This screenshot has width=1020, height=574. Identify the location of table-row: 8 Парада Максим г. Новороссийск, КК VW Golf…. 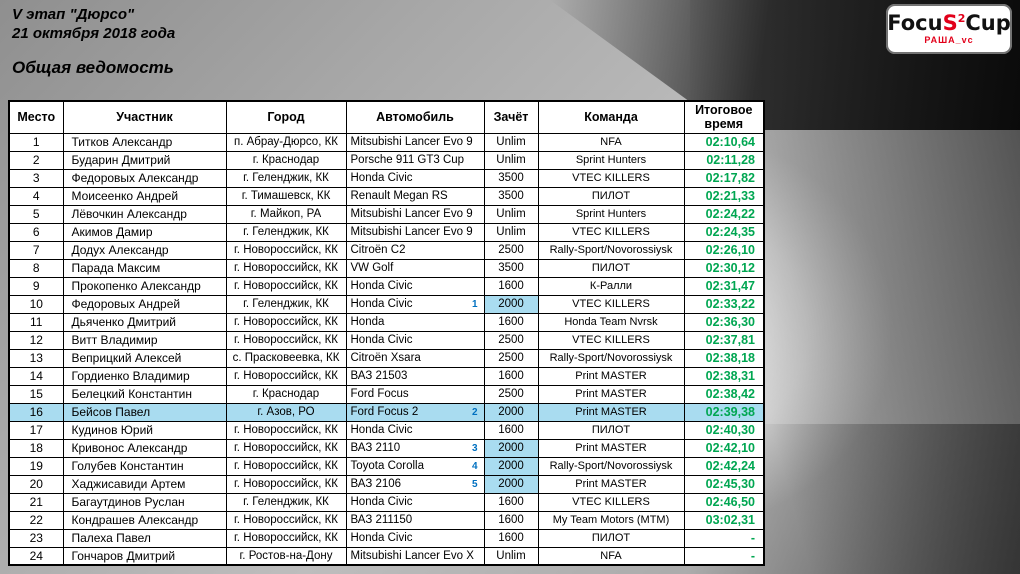
(386, 268).